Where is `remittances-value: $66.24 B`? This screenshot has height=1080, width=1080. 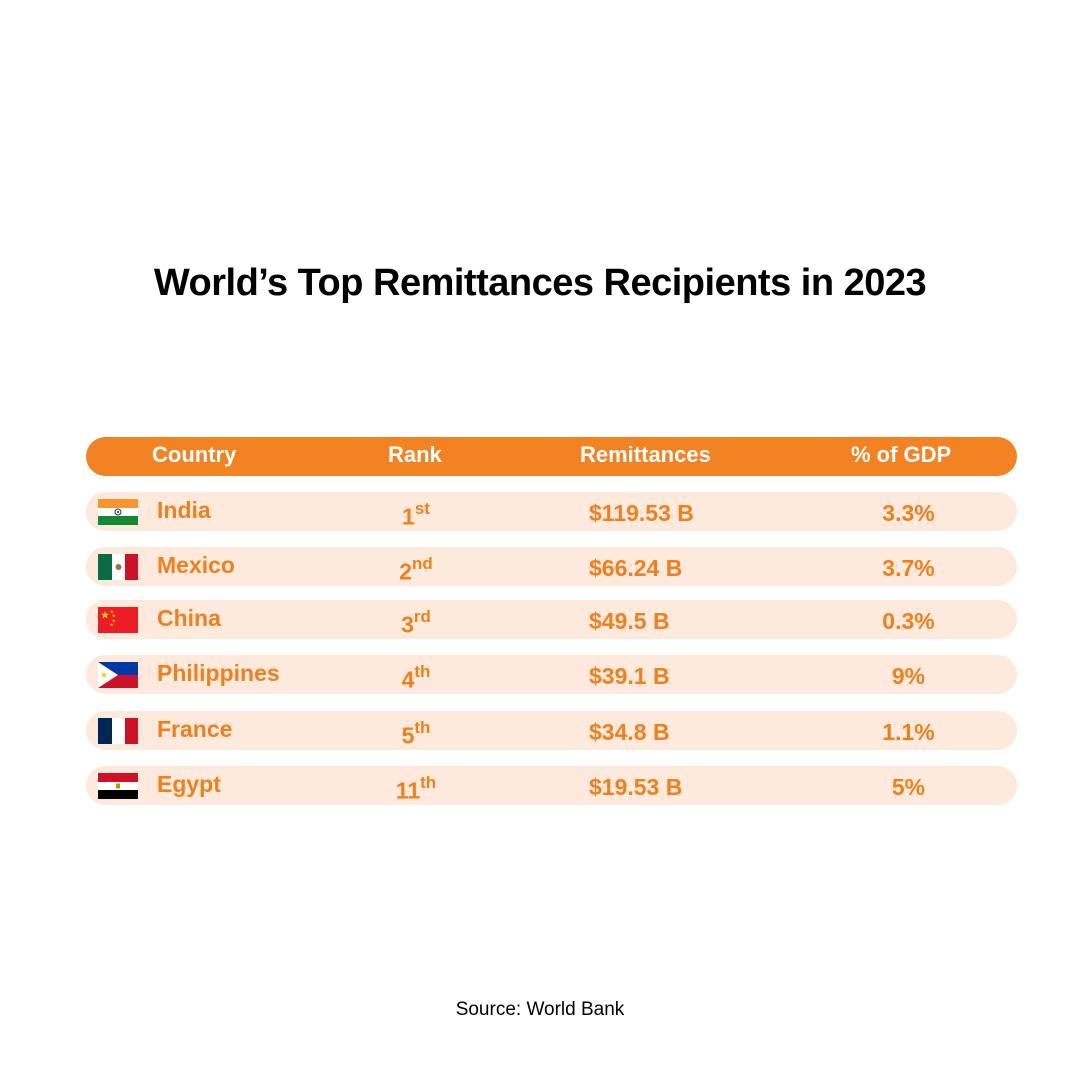 remittances-value: $66.24 B is located at coordinates (636, 568).